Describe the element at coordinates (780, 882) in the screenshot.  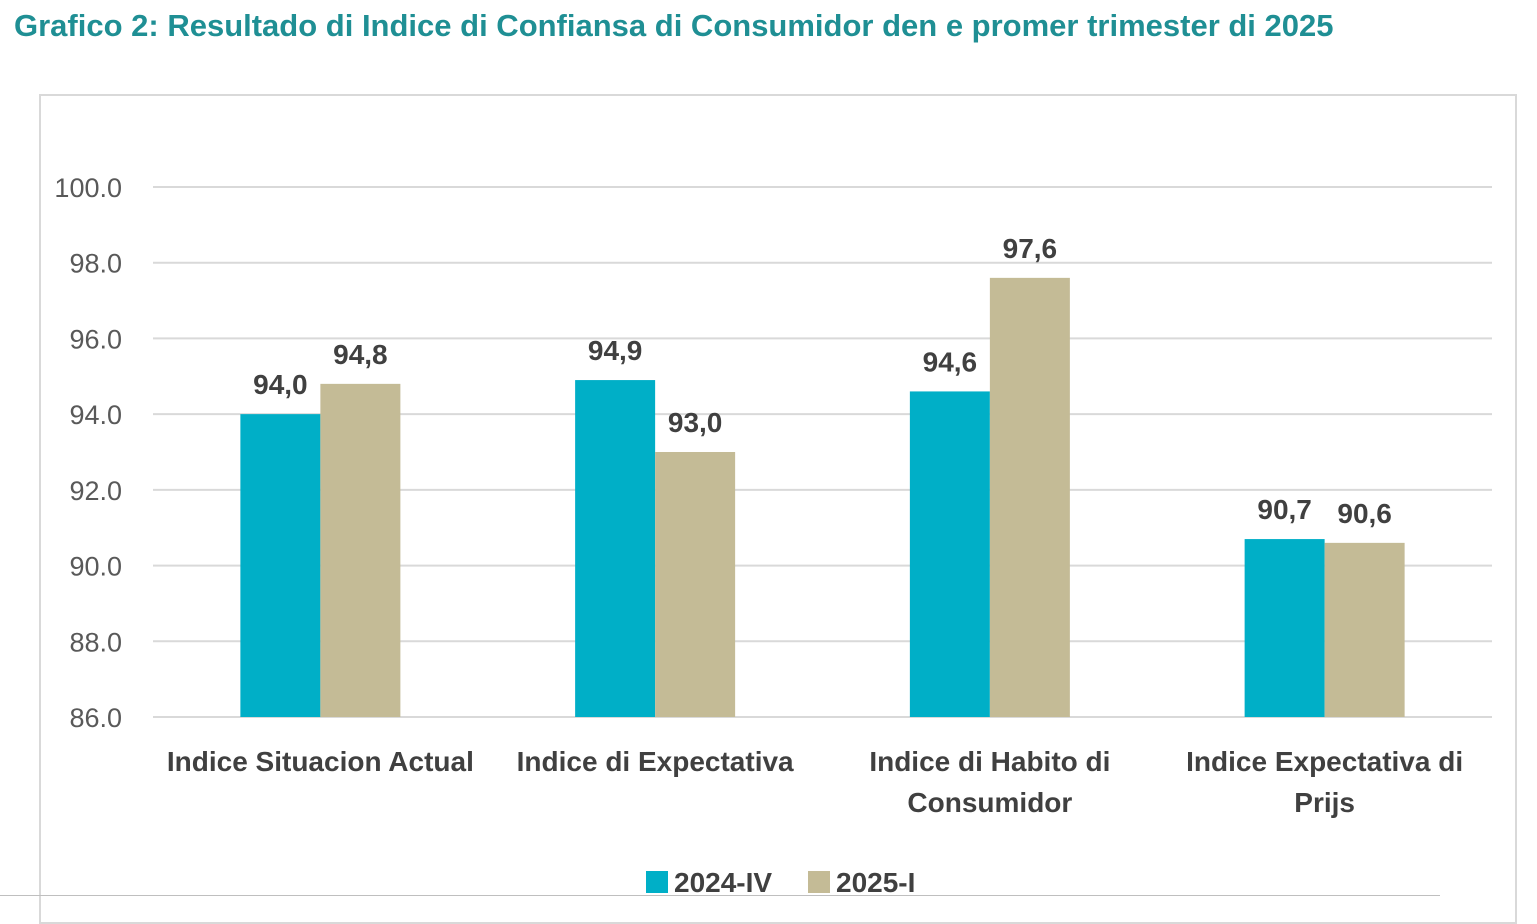
I see `legend: 2024-IV 2025-I` at that location.